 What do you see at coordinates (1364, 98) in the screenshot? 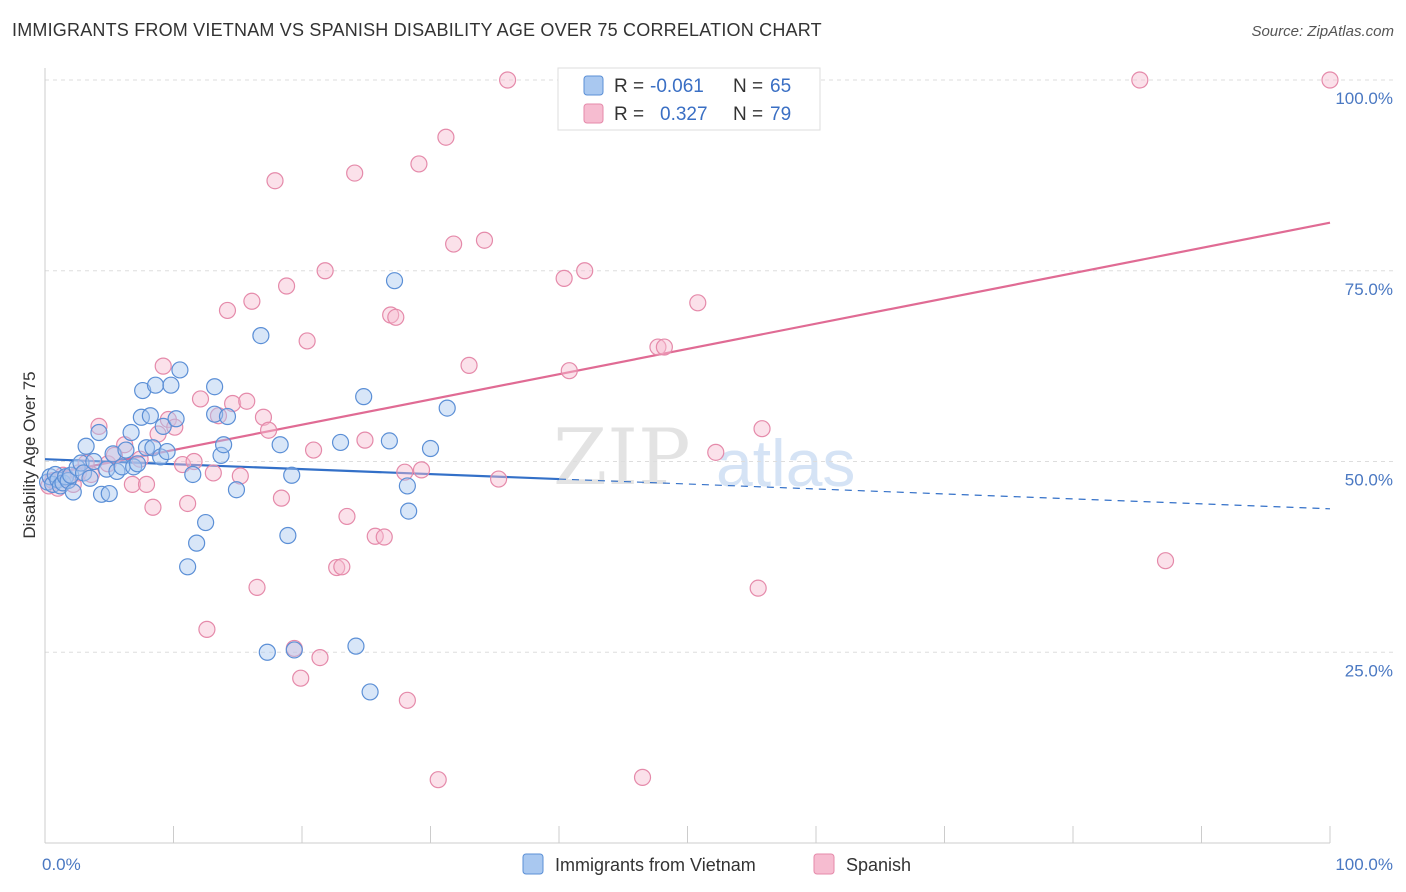
I see `y-tick-label-3: 100.0%` at bounding box center [1364, 98].